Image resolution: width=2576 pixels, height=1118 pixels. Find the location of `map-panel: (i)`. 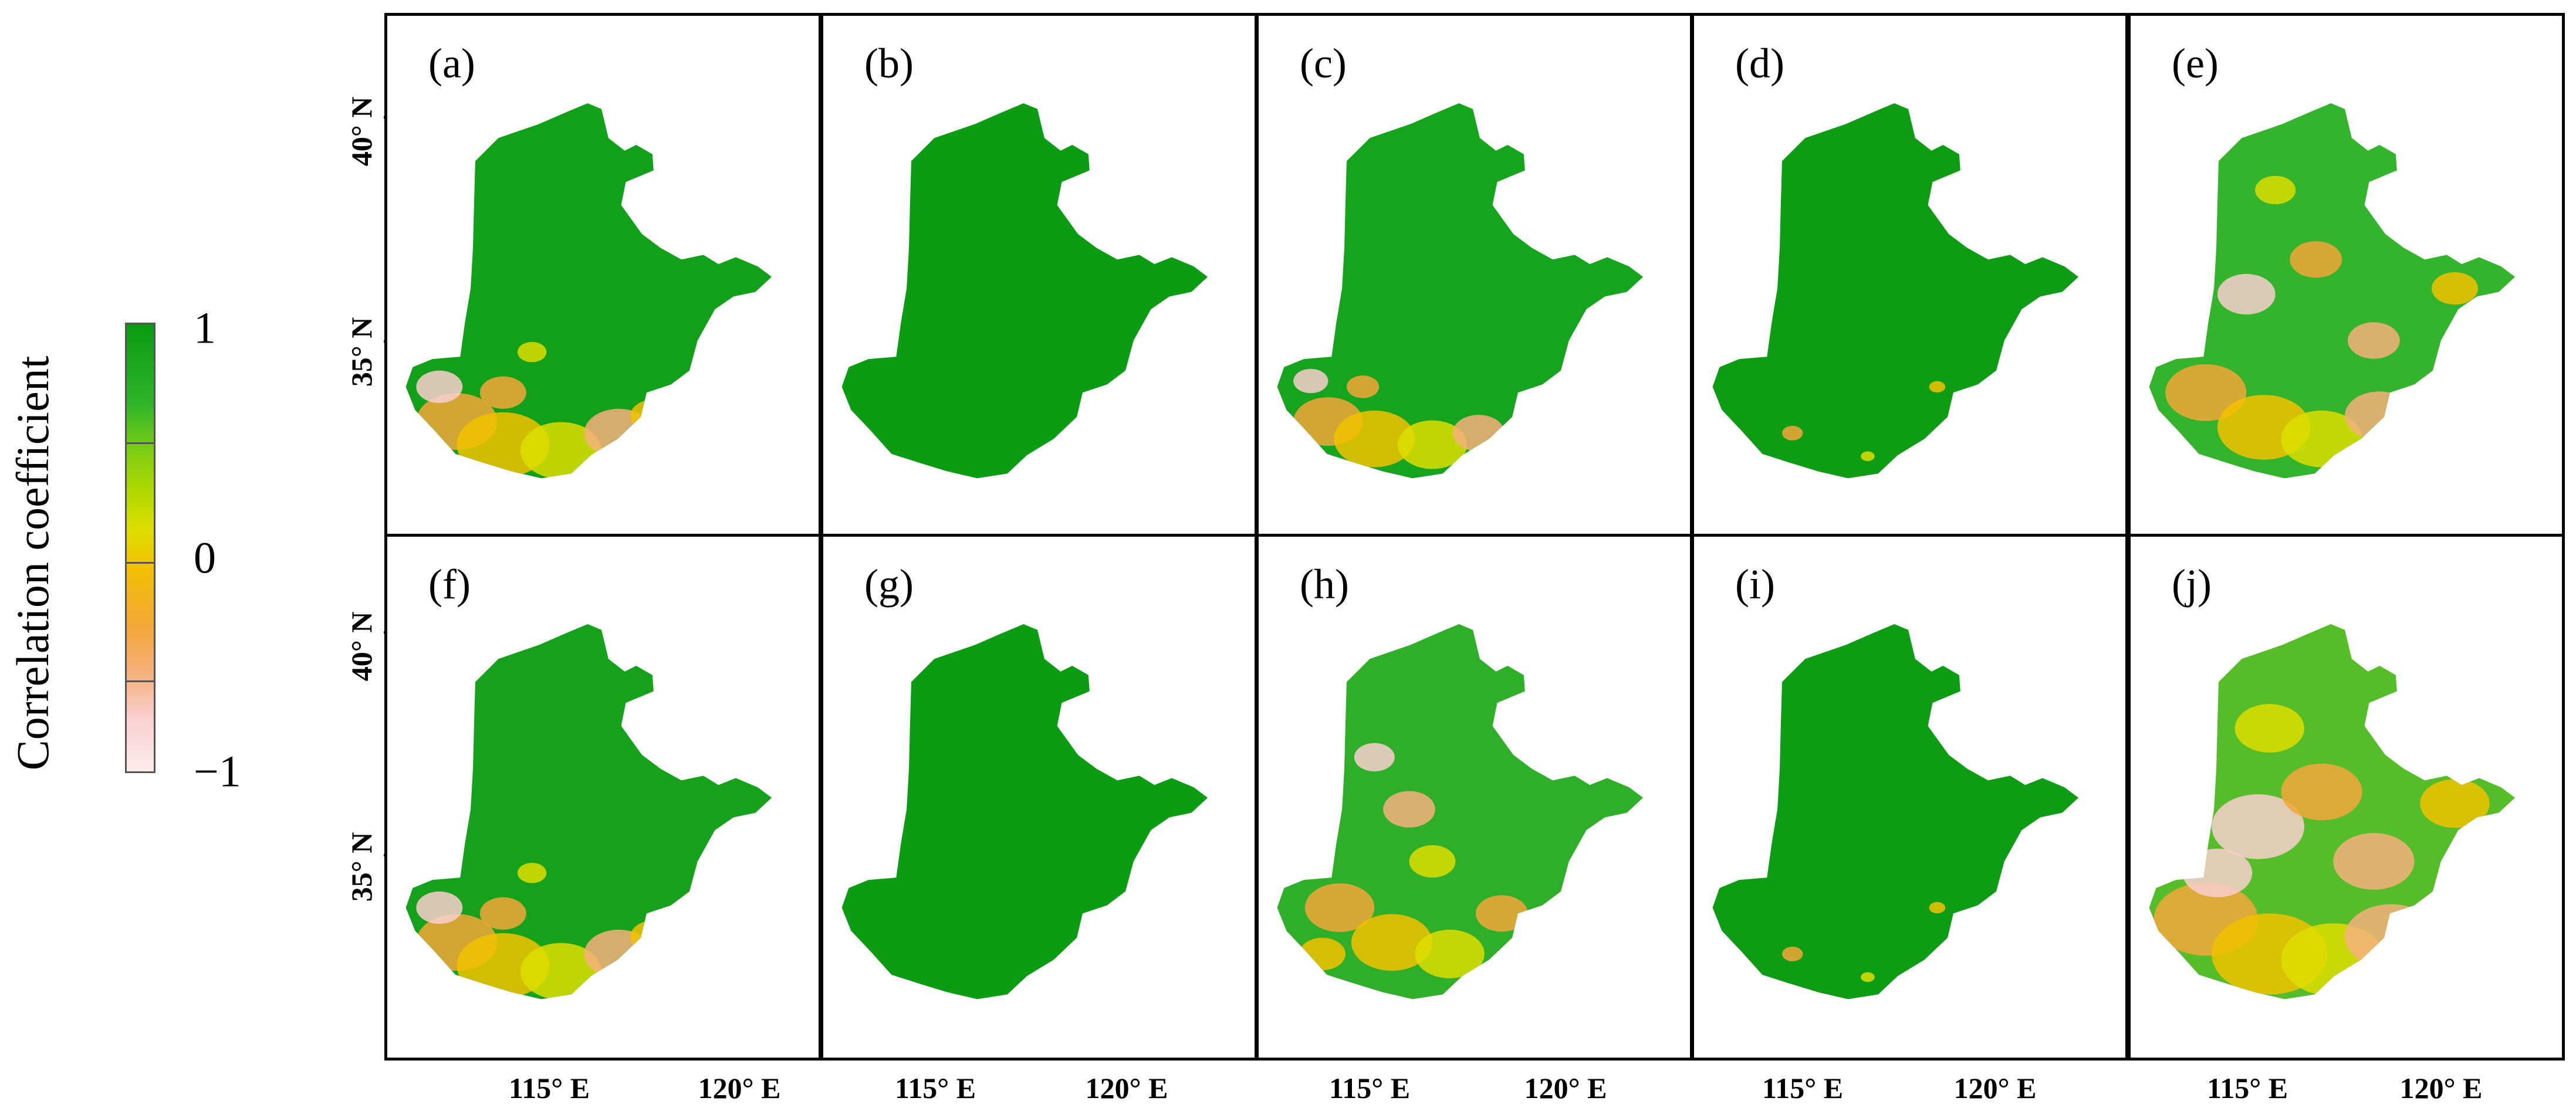

map-panel: (i) is located at coordinates (1909, 797).